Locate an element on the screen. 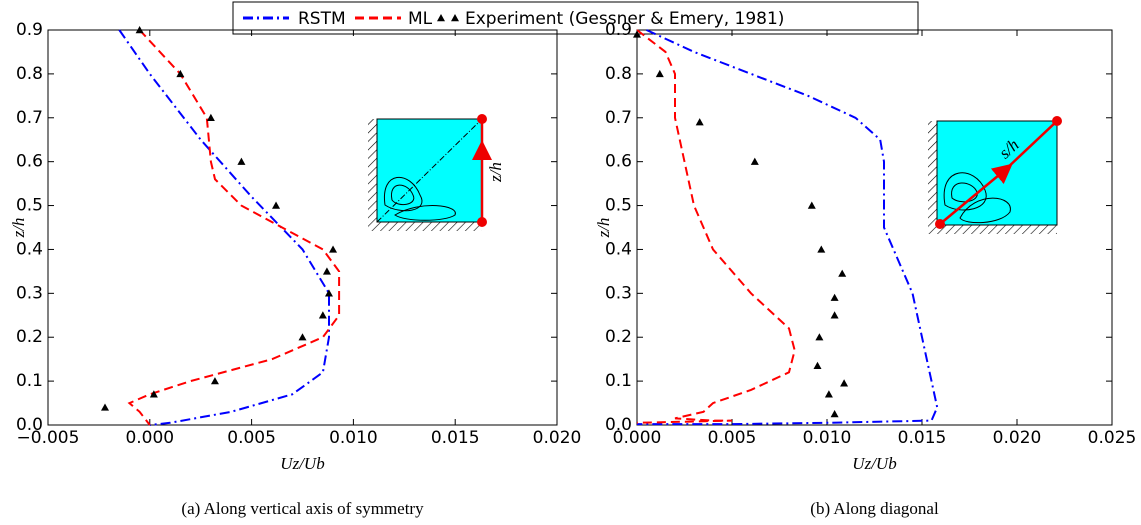 The image size is (1141, 525). caption: (a) Along vertical axis of symmetry is located at coordinates (302, 508).